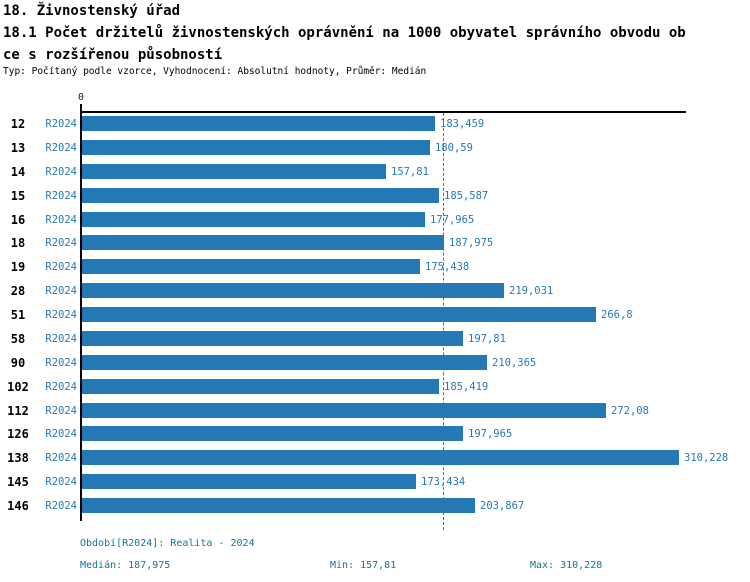 The width and height of the screenshot is (750, 582). I want to click on bar-value-label: 187,975, so click(471, 243).